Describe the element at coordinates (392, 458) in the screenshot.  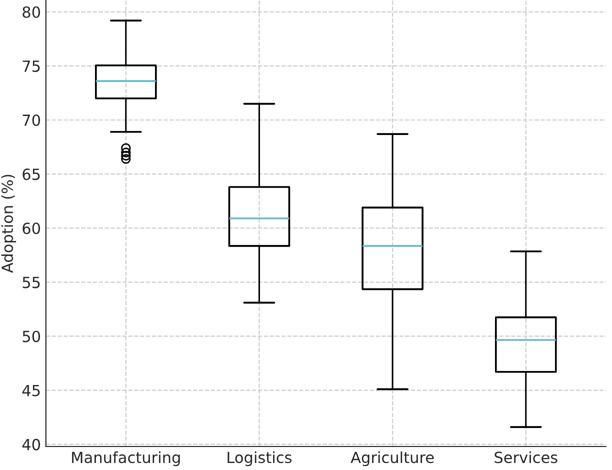
I see `x-tick-label: Agriculture` at that location.